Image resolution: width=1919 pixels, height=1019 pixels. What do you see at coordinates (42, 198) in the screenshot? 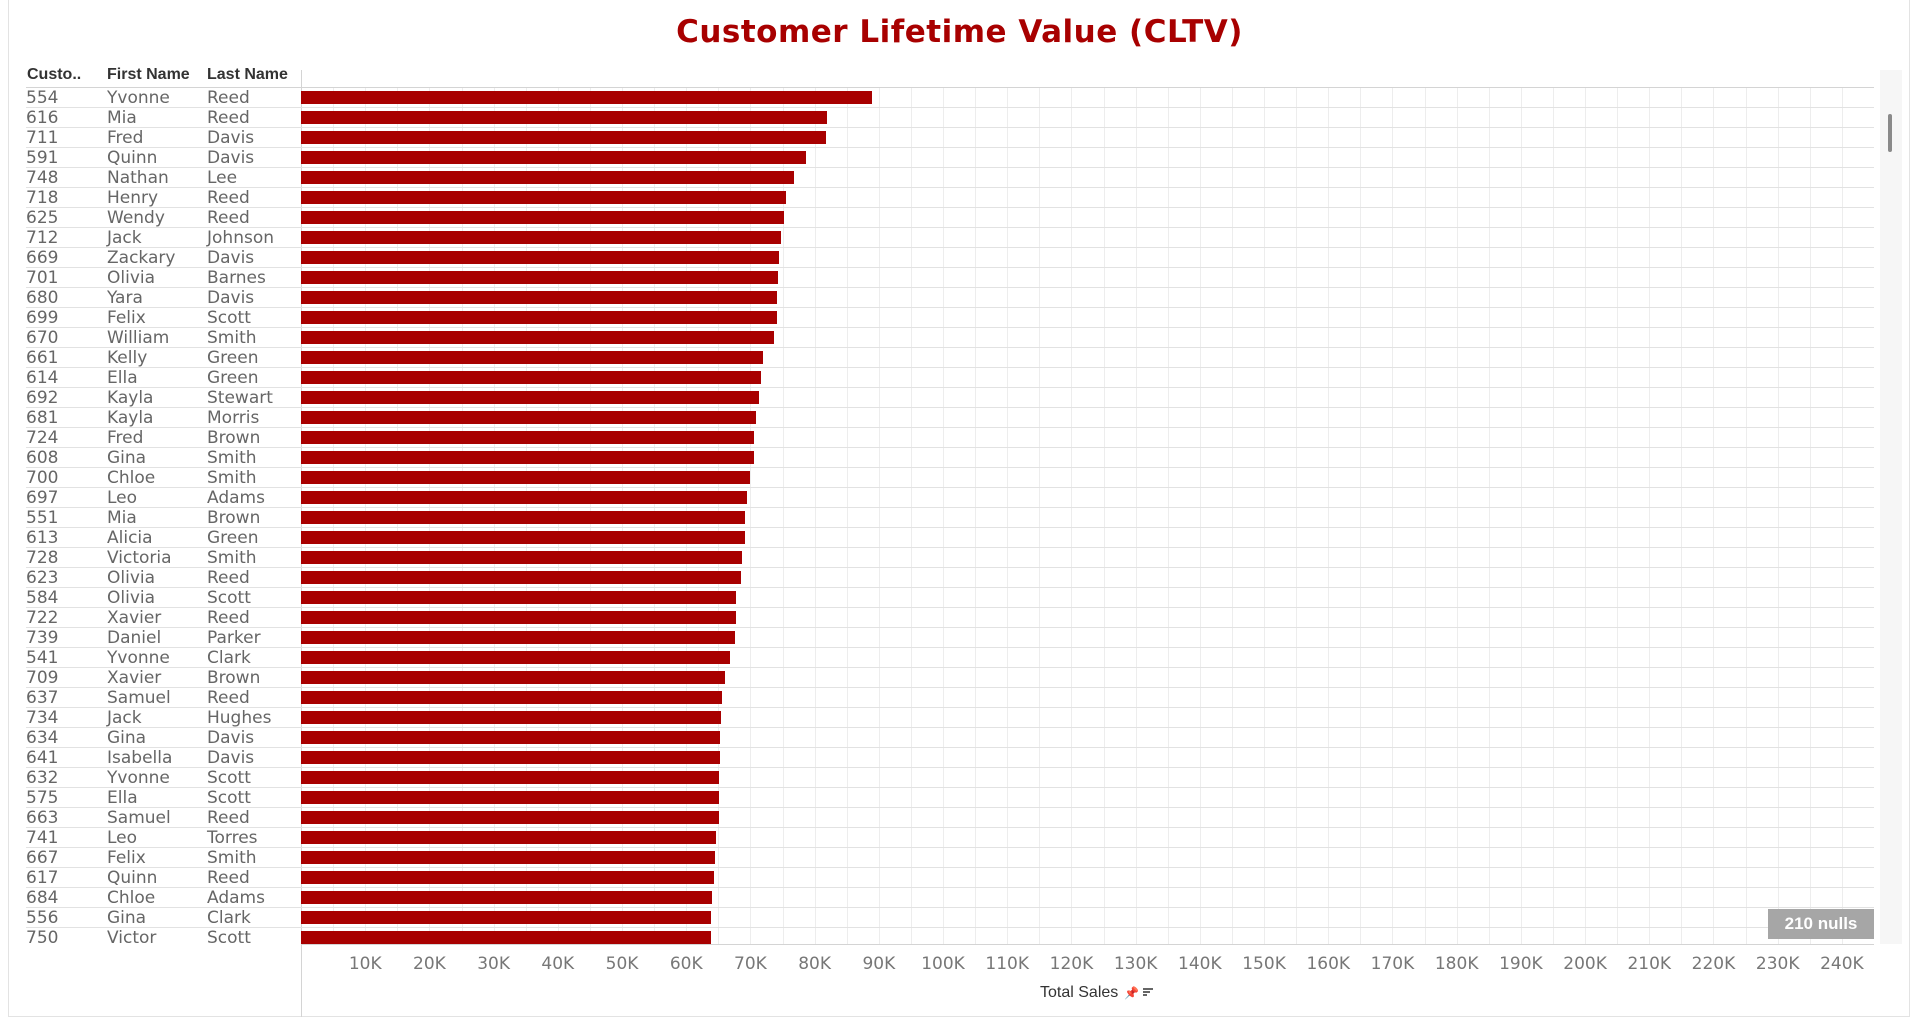
I see `customer-id-cell: 718` at bounding box center [42, 198].